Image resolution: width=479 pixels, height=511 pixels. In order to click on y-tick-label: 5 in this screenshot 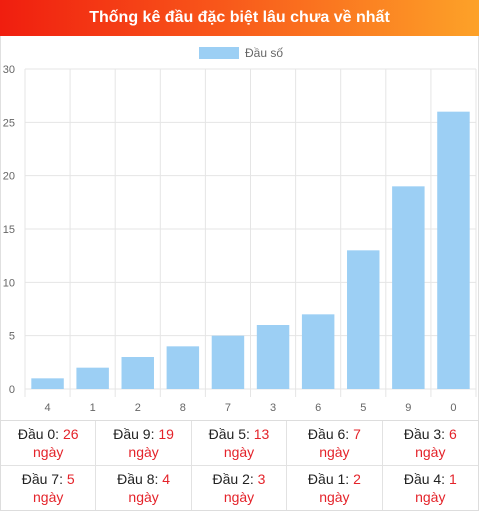, I will do `click(12, 337)`.